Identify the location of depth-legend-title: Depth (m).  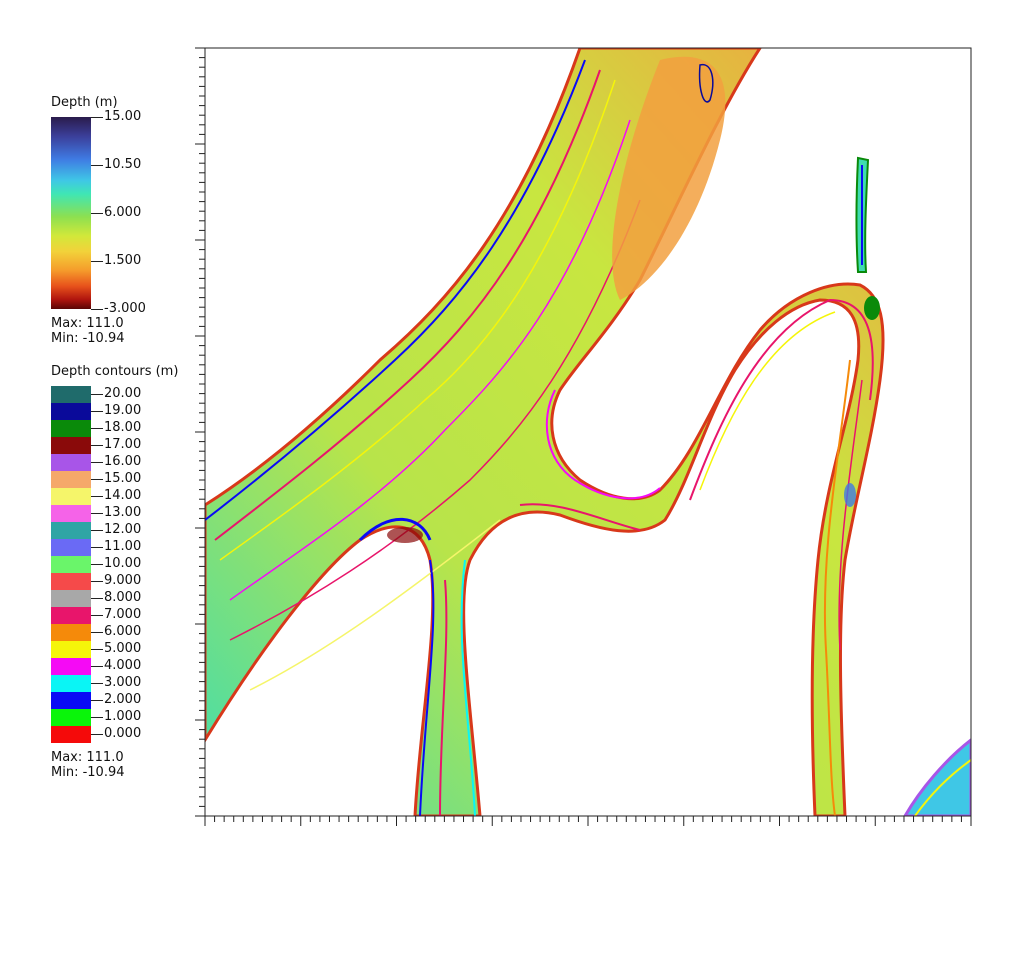
(84, 102).